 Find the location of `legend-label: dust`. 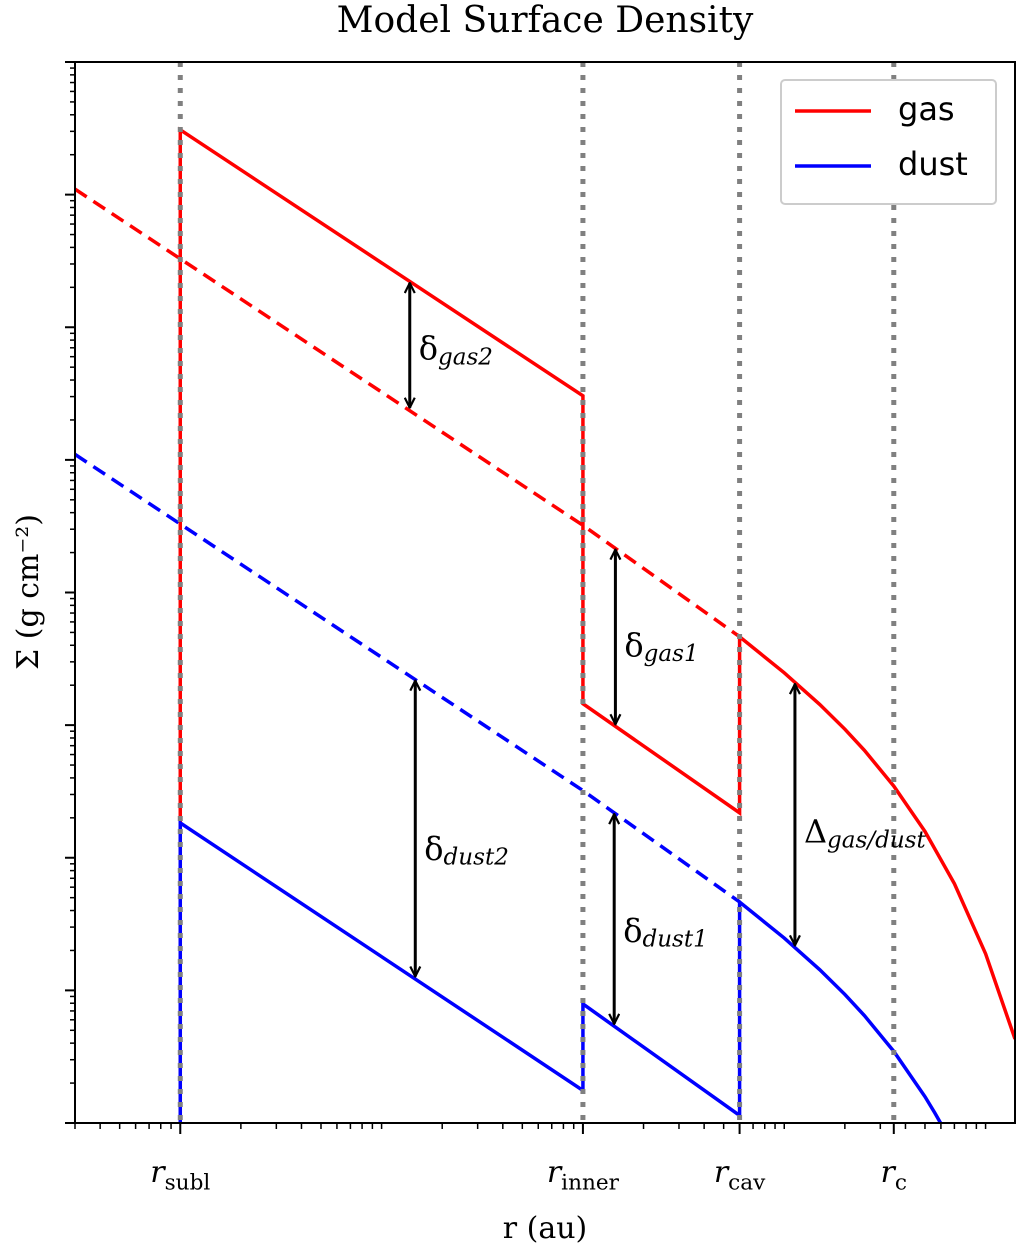

legend-label: dust is located at coordinates (933, 164).